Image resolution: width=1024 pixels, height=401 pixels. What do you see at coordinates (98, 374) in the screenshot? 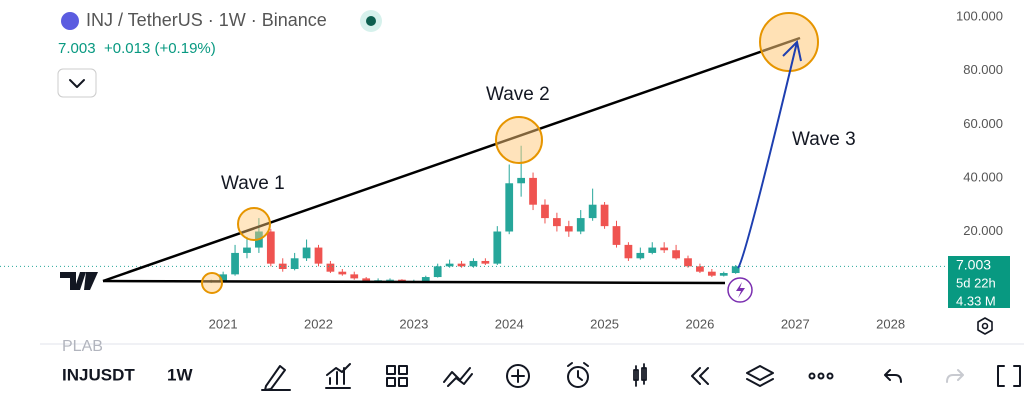
I see `toolbar-symbol: INJUSDT` at bounding box center [98, 374].